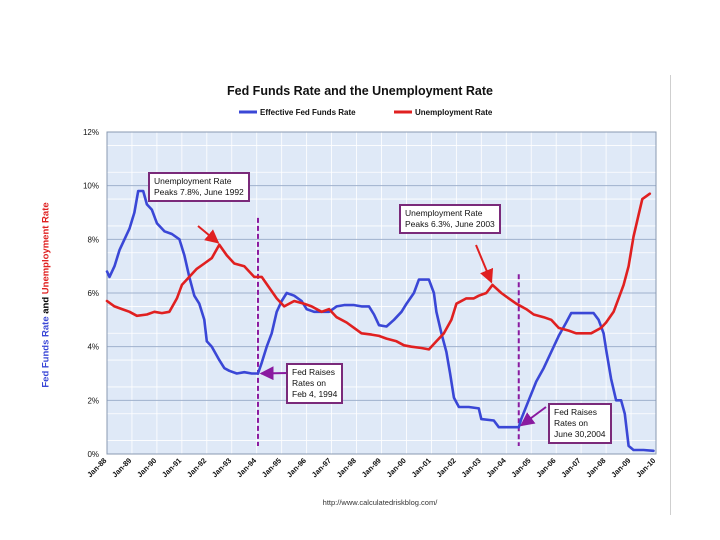  I want to click on y-axis-label-and: and, so click(46, 305).